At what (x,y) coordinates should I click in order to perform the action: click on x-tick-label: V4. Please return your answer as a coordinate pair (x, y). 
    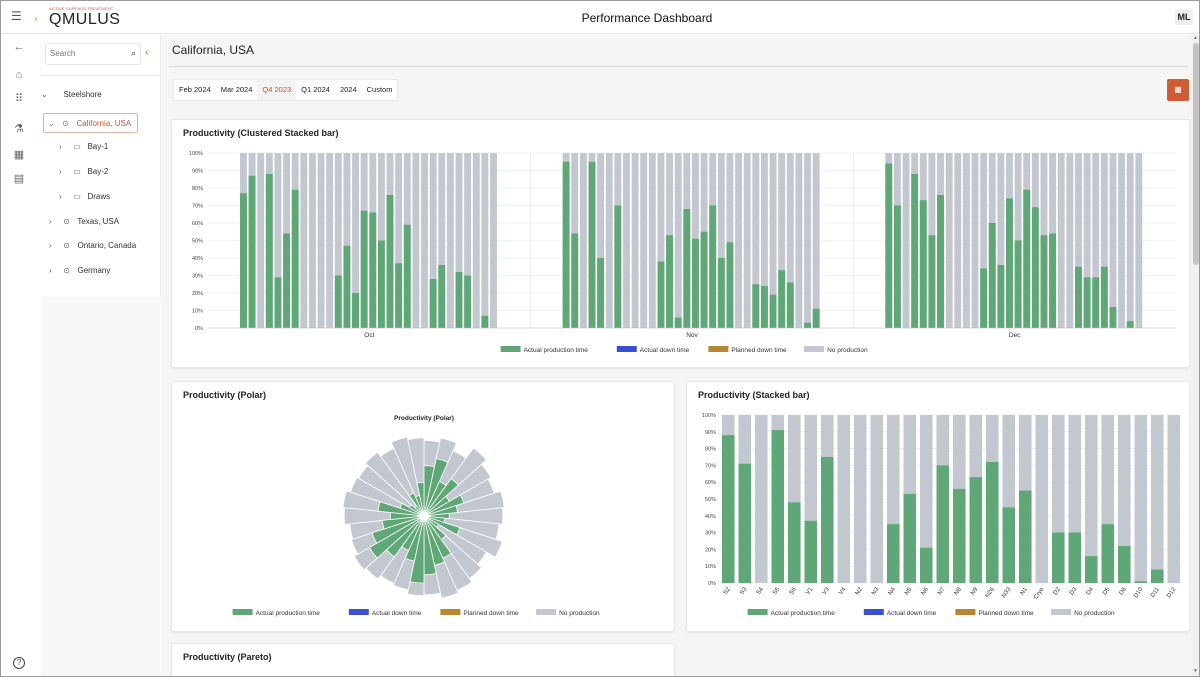
    Looking at the image, I should click on (843, 591).